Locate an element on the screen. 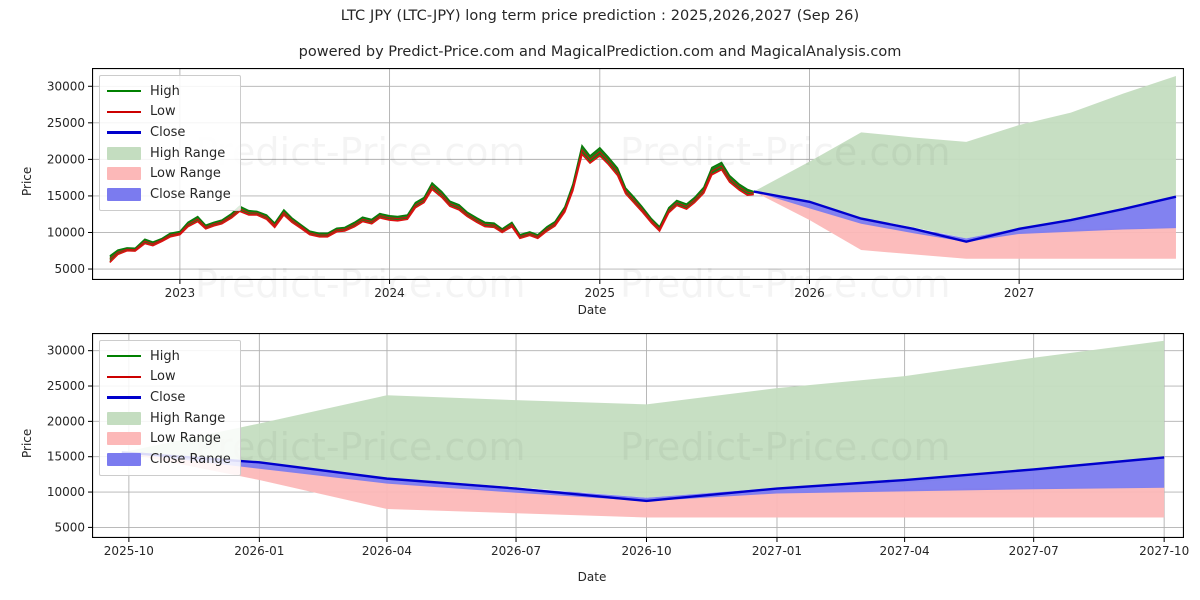 The height and width of the screenshot is (600, 1200). x-tick-label: 2027-10 is located at coordinates (1164, 551).